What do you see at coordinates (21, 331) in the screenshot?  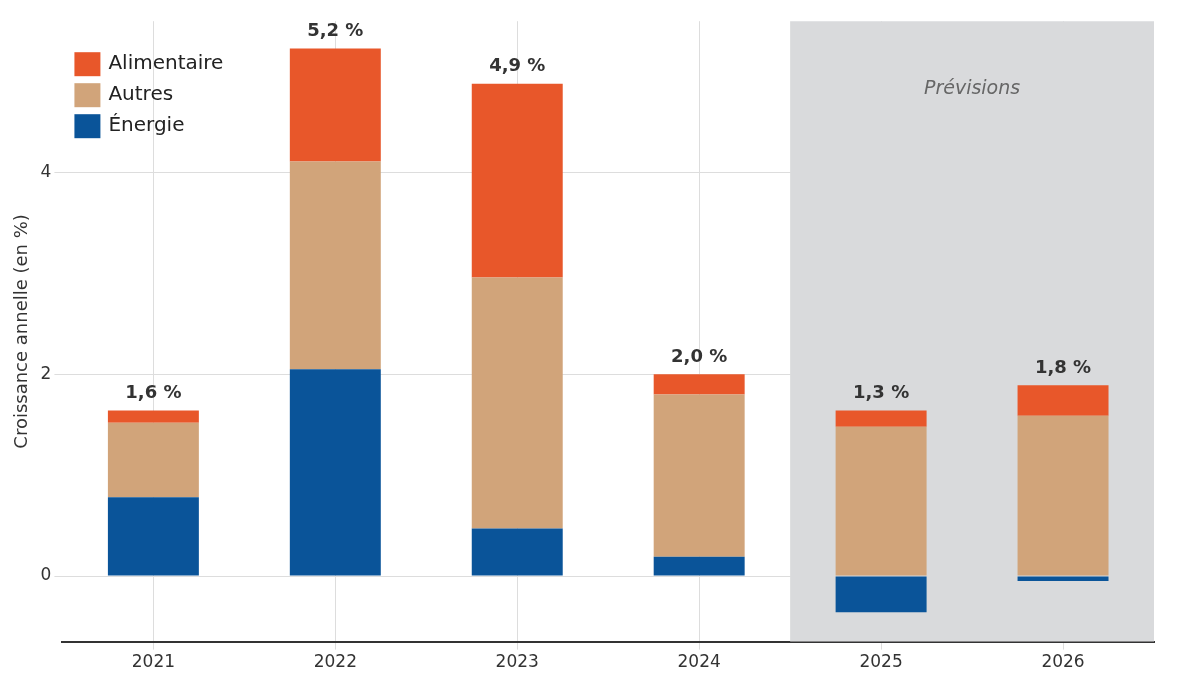 I see `y-axis-title: Croissance annelle (en %)` at bounding box center [21, 331].